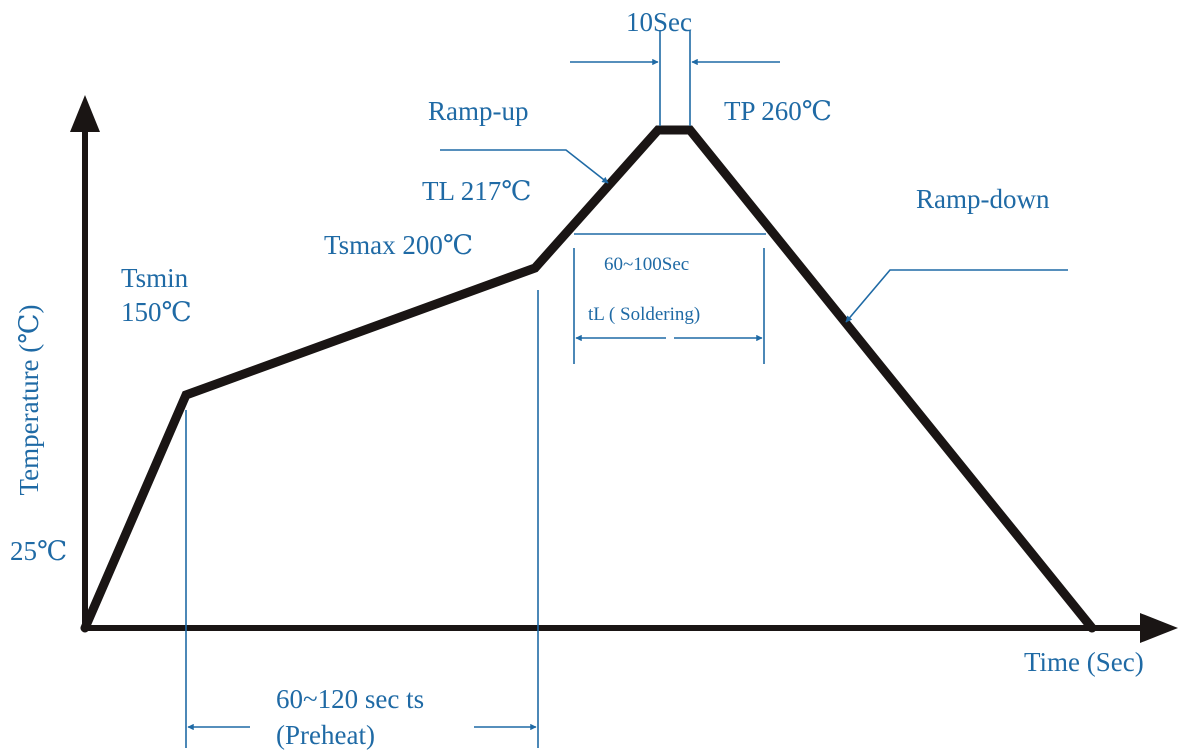 The image size is (1182, 751). What do you see at coordinates (956, 296) in the screenshot?
I see `ramp-down-leader-arrow` at bounding box center [956, 296].